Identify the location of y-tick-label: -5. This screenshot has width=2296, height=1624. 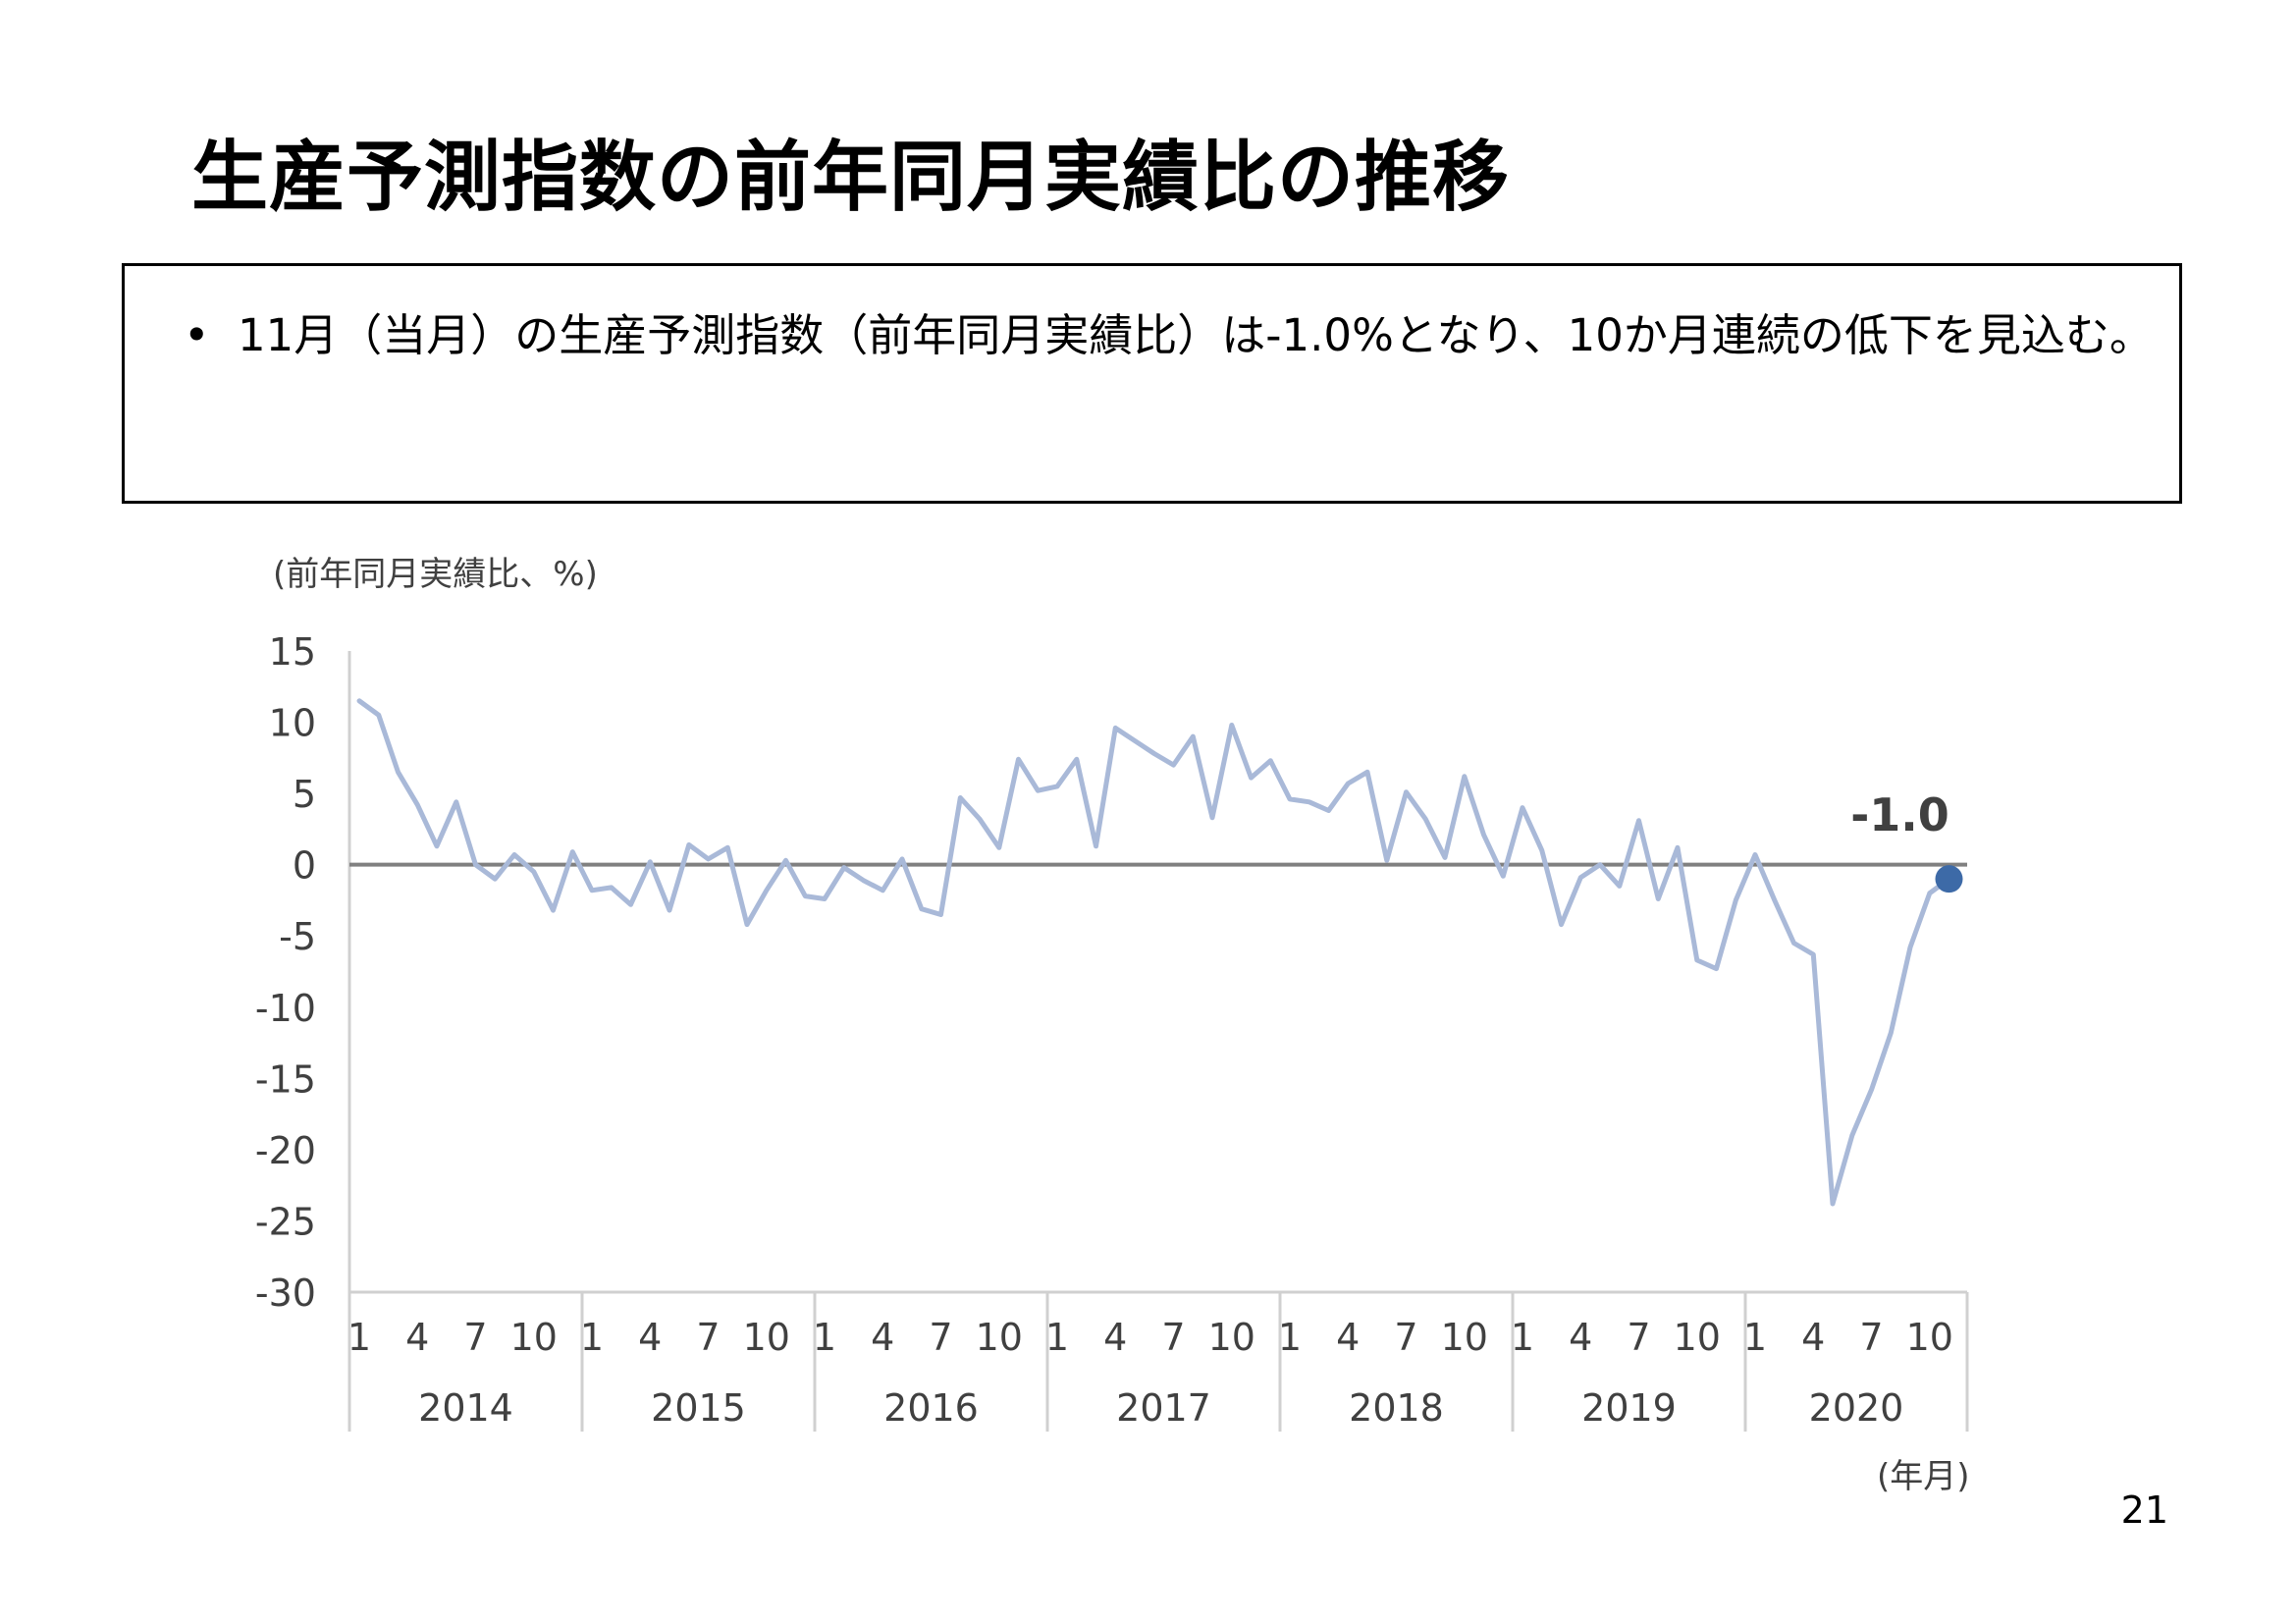
(298, 936).